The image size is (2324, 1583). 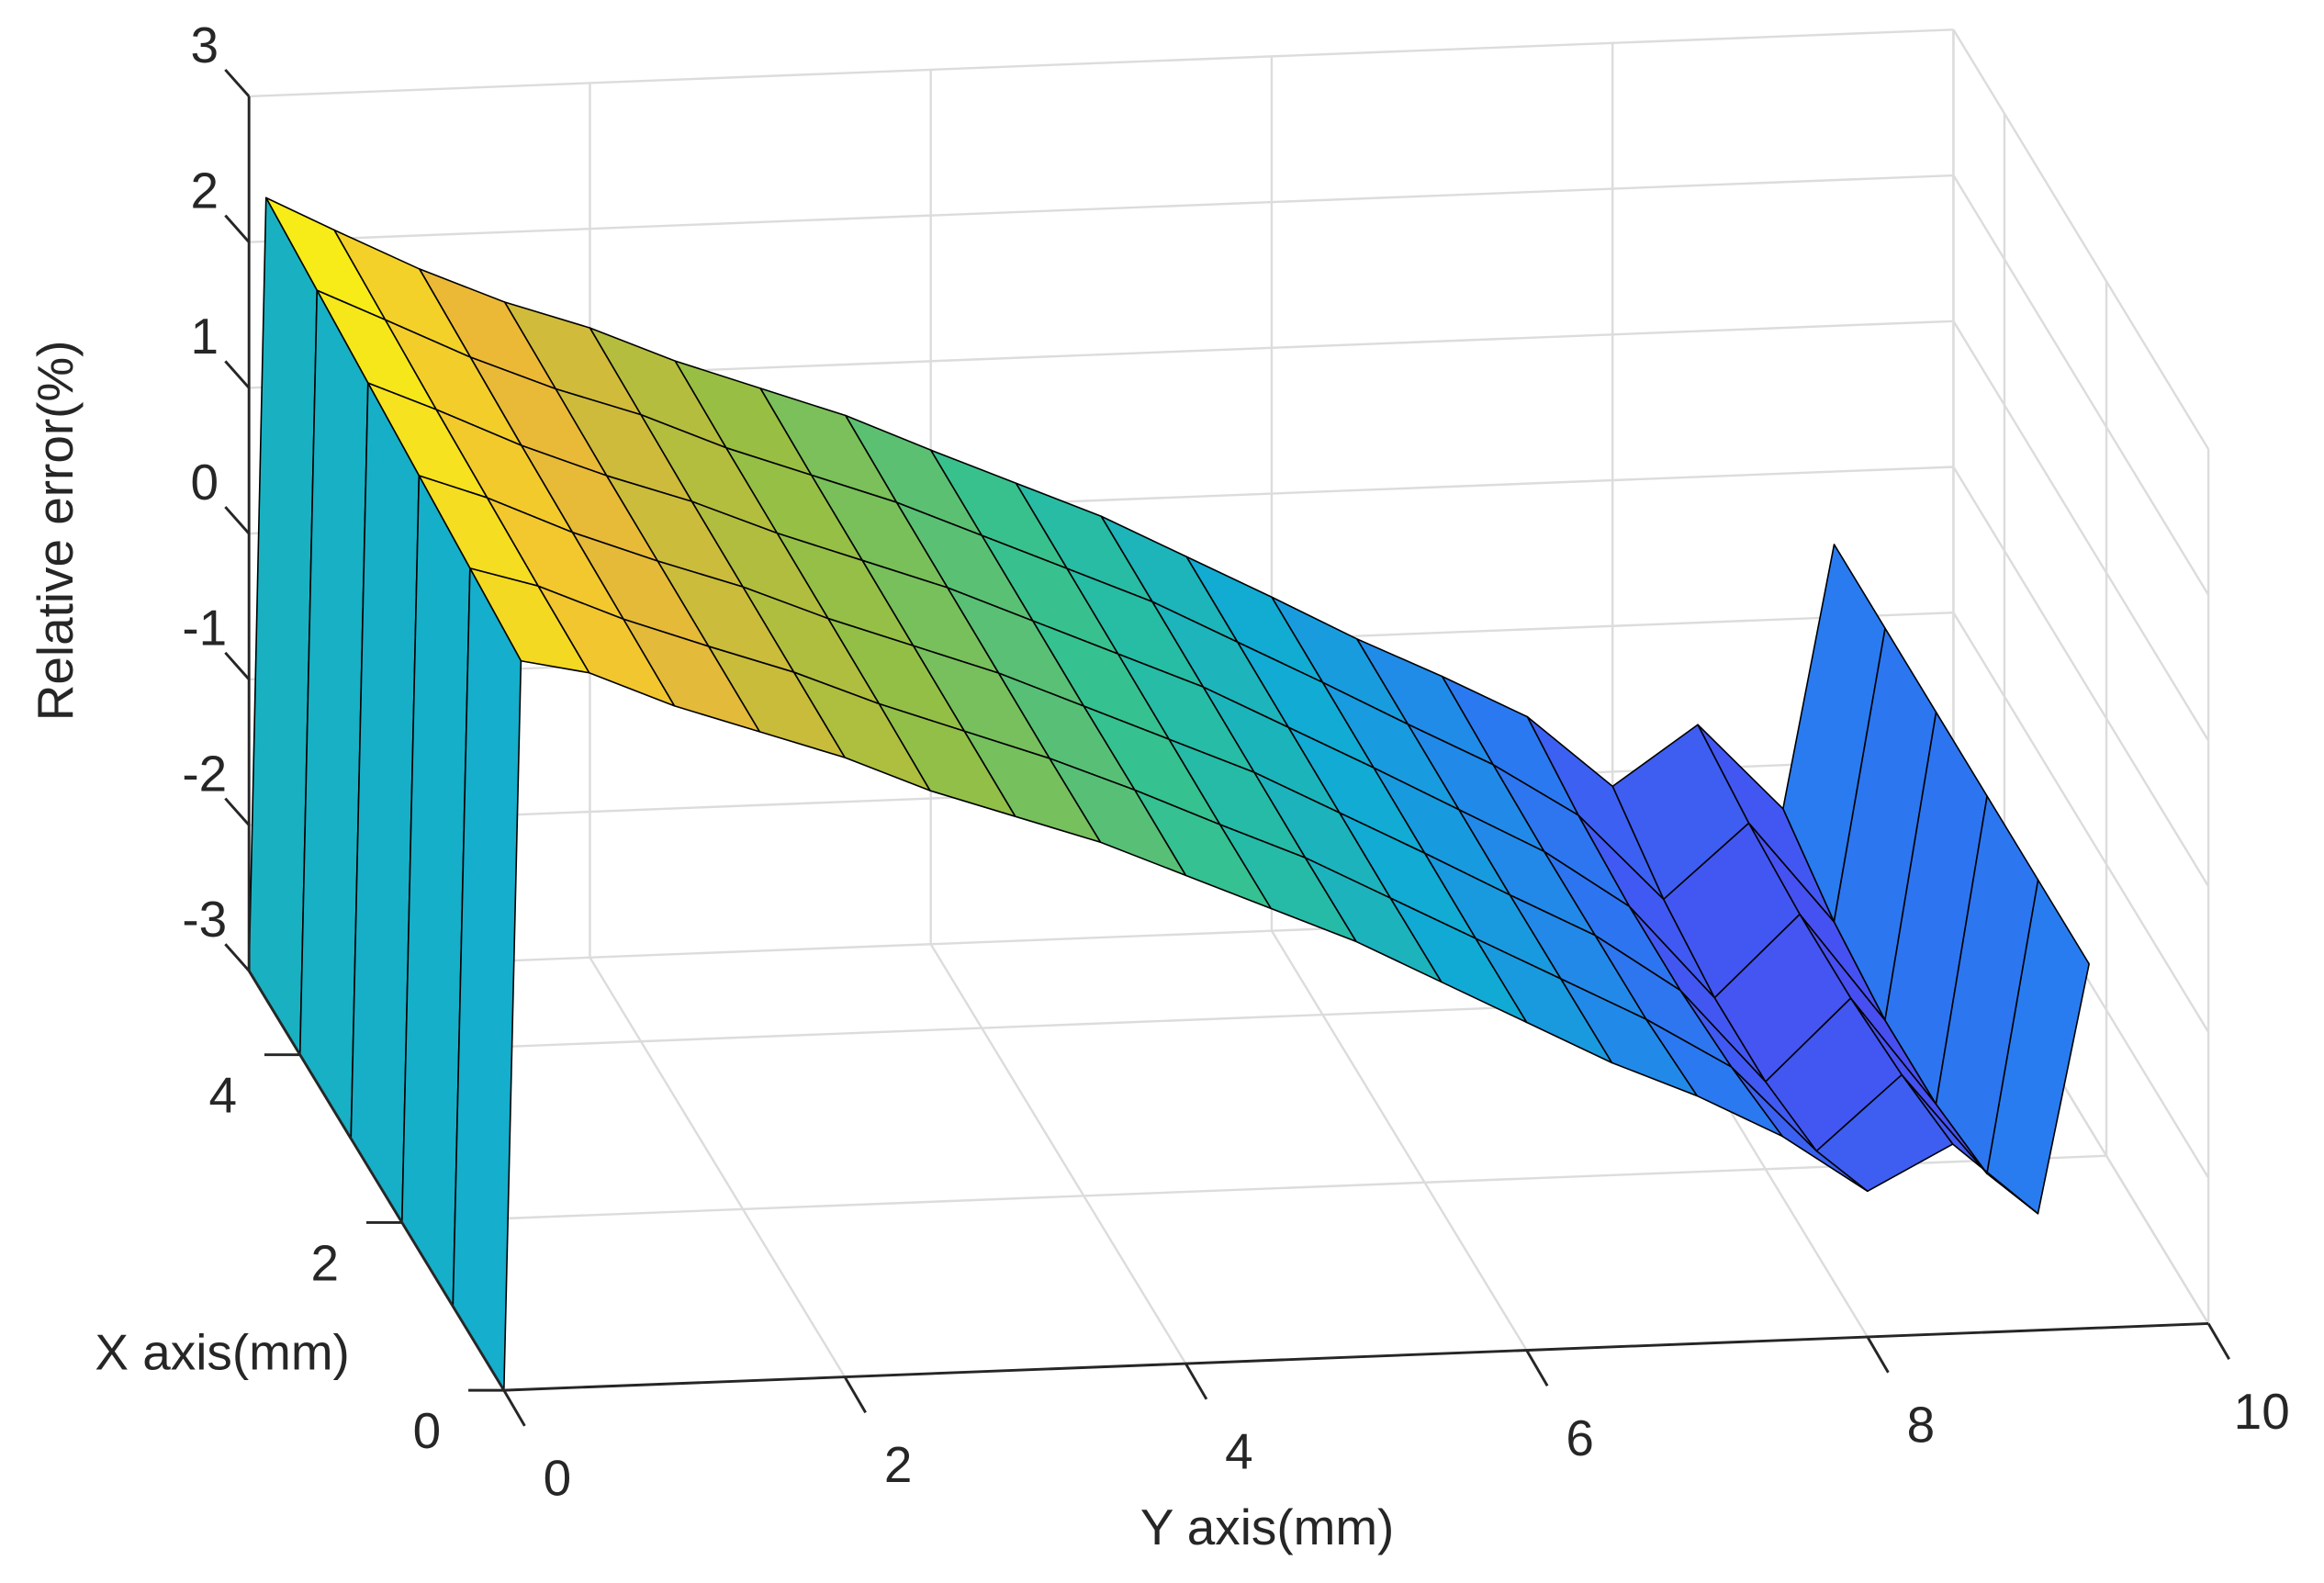 What do you see at coordinates (428, 1430) in the screenshot?
I see `x-tick-label: 0` at bounding box center [428, 1430].